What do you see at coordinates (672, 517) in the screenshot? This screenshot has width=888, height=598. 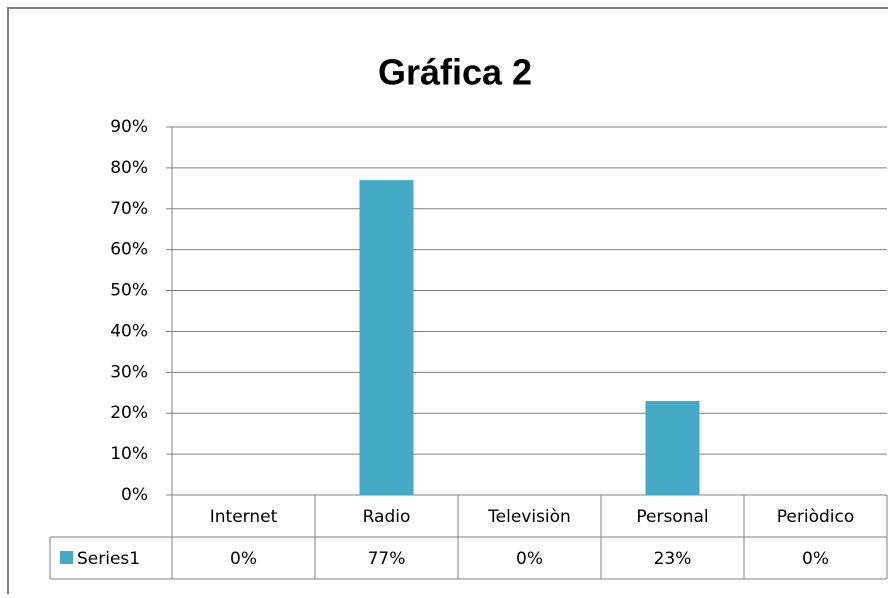 I see `x-tick-label: Personal` at bounding box center [672, 517].